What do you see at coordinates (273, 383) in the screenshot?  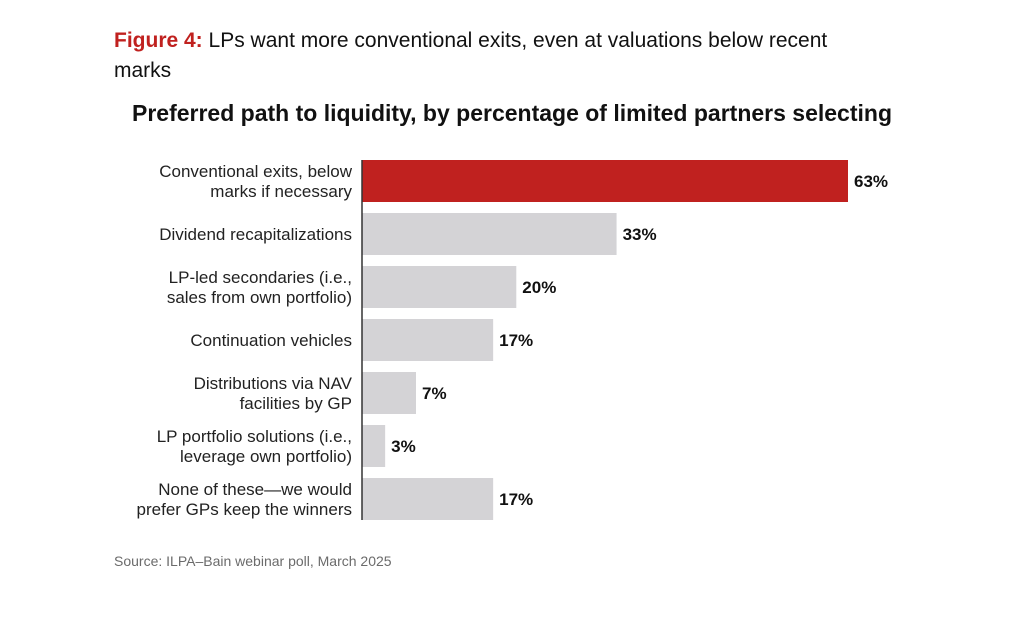 I see `category-label: Distributions via NAV` at bounding box center [273, 383].